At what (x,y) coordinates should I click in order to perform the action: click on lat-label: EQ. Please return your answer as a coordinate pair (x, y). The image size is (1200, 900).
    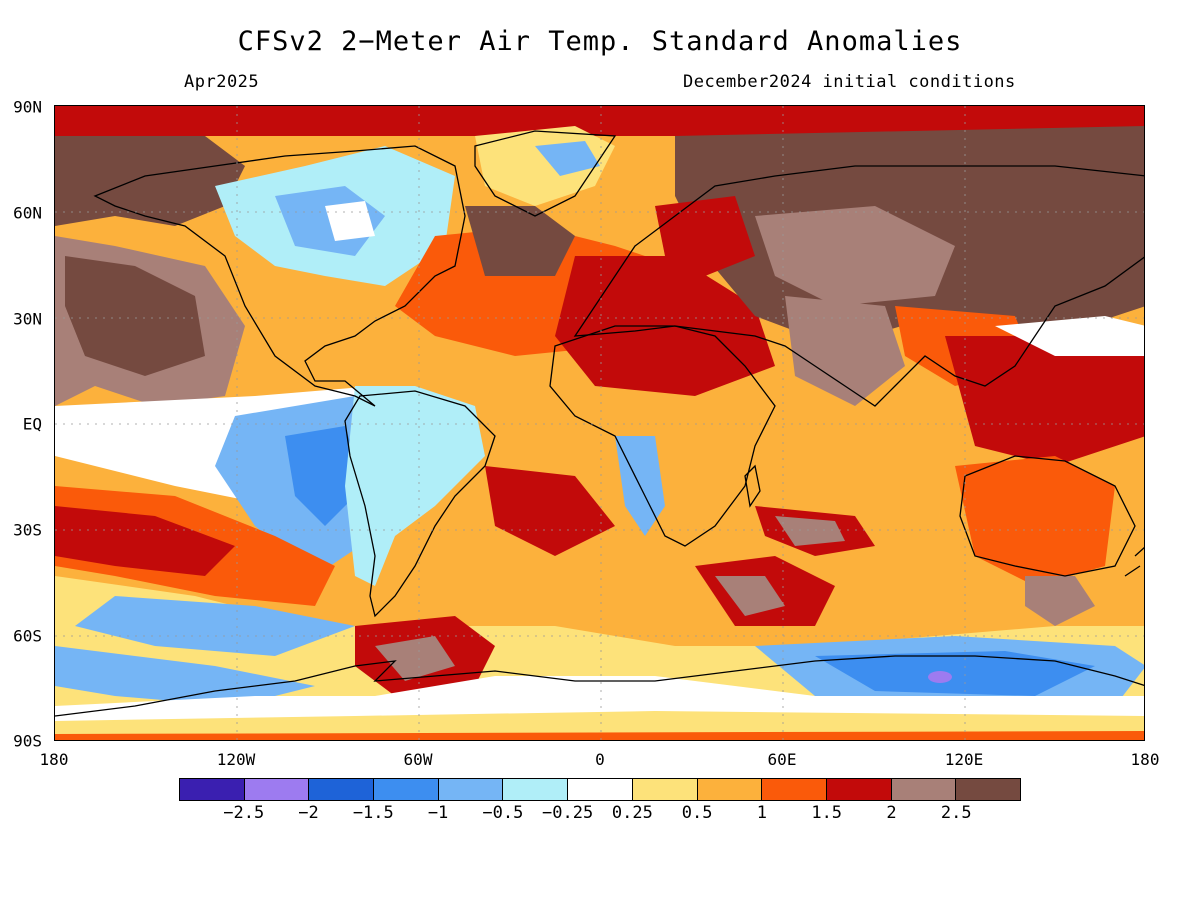
    Looking at the image, I should click on (32, 424).